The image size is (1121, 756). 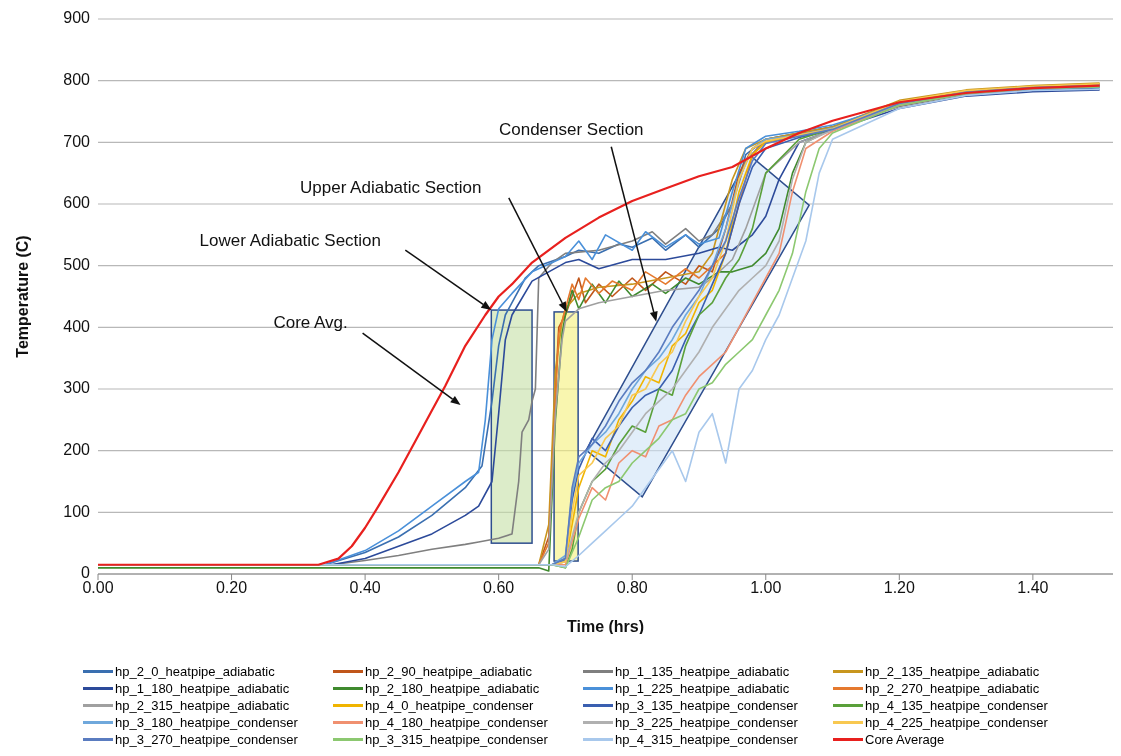 I want to click on legend-label: hp_1_180_heatpipe_adiabatic, so click(x=202, y=688).